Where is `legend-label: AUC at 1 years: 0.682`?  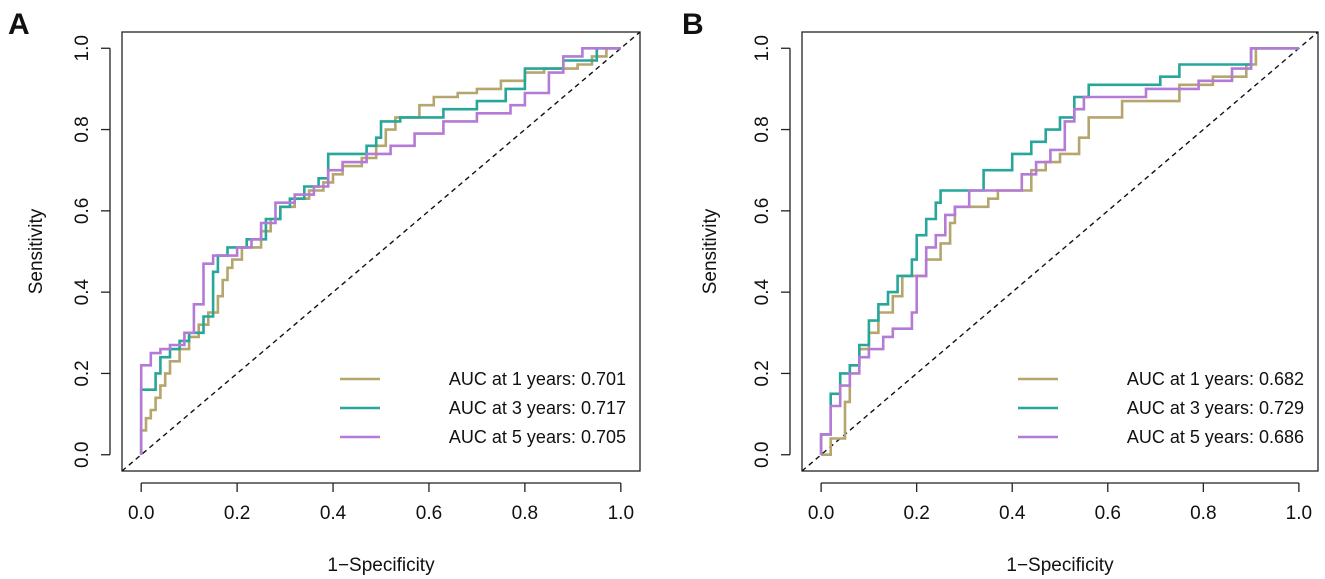
legend-label: AUC at 1 years: 0.682 is located at coordinates (1215, 379).